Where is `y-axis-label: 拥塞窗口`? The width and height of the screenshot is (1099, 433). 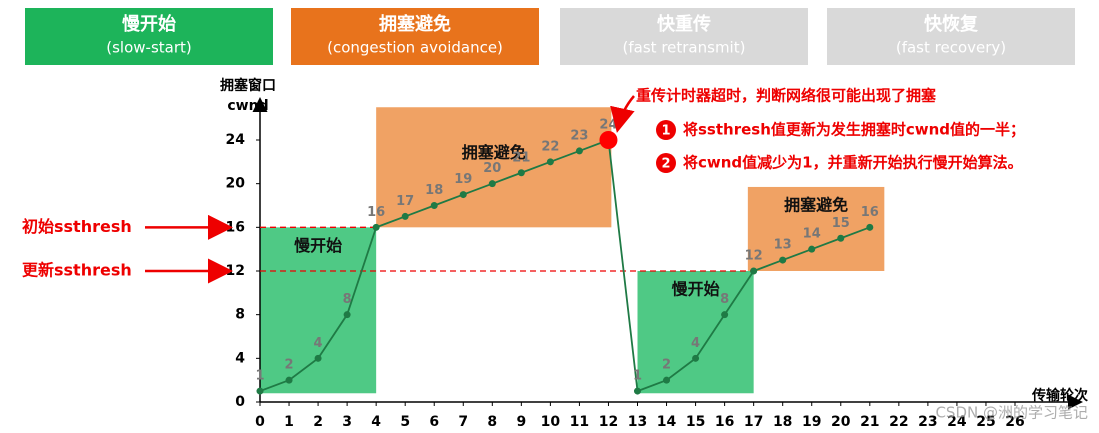 y-axis-label: 拥塞窗口 is located at coordinates (248, 85).